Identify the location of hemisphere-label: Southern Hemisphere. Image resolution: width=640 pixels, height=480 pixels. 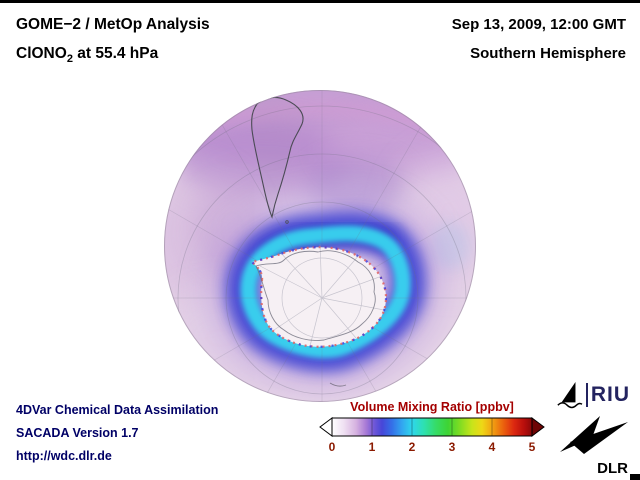
(548, 53).